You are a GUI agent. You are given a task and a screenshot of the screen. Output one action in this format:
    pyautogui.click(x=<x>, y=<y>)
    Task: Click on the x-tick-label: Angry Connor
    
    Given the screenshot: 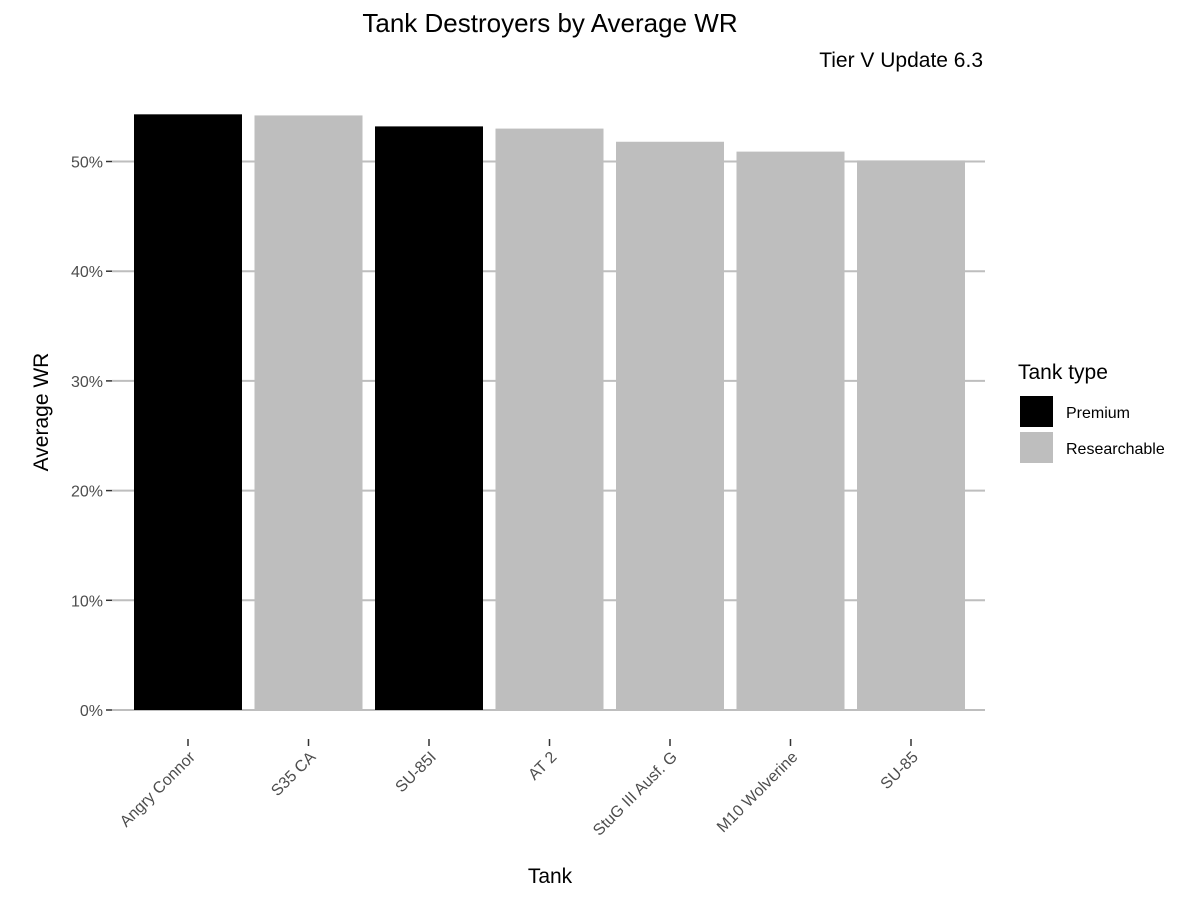 What is the action you would take?
    pyautogui.click(x=158, y=789)
    